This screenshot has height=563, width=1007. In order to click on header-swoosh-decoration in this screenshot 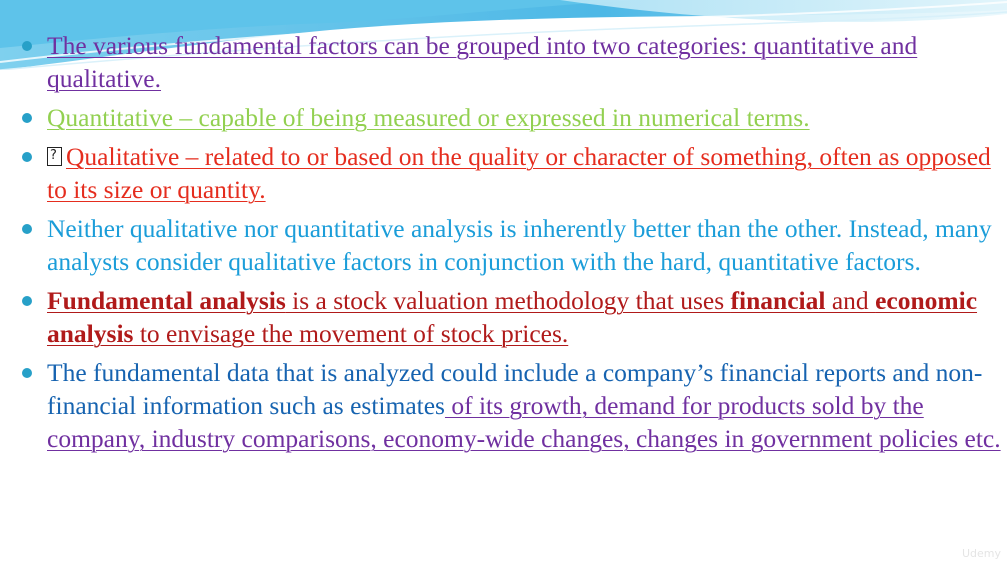, I will do `click(503, 35)`.